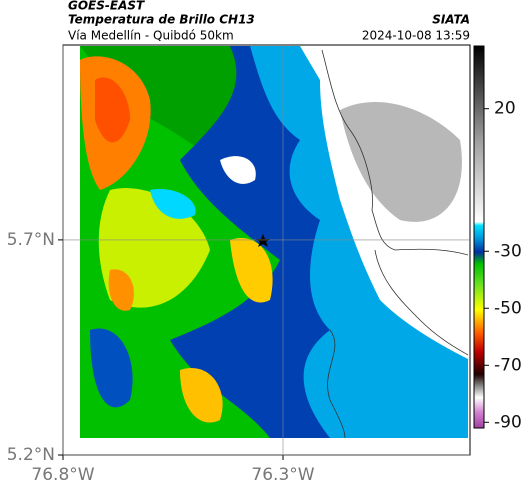 Image resolution: width=526 pixels, height=495 pixels. I want to click on colorbar-tick-label: 20, so click(505, 109).